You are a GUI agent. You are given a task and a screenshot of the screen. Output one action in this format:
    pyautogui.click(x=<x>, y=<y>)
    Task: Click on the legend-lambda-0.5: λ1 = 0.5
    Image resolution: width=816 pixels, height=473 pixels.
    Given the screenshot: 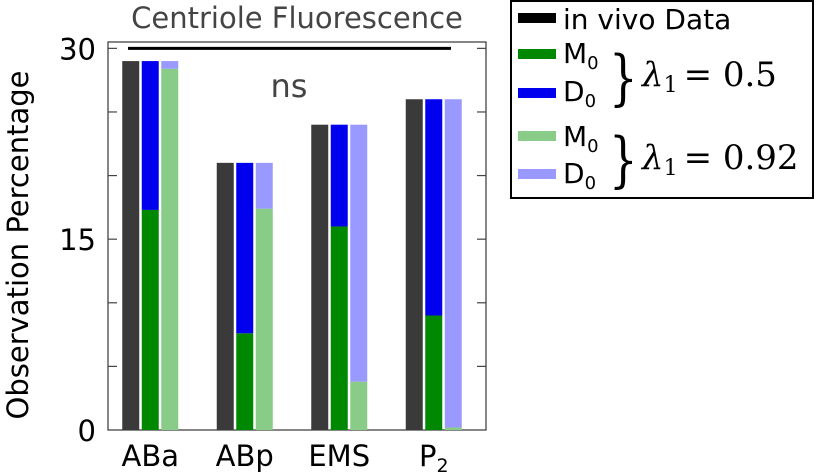 What is the action you would take?
    pyautogui.click(x=708, y=76)
    